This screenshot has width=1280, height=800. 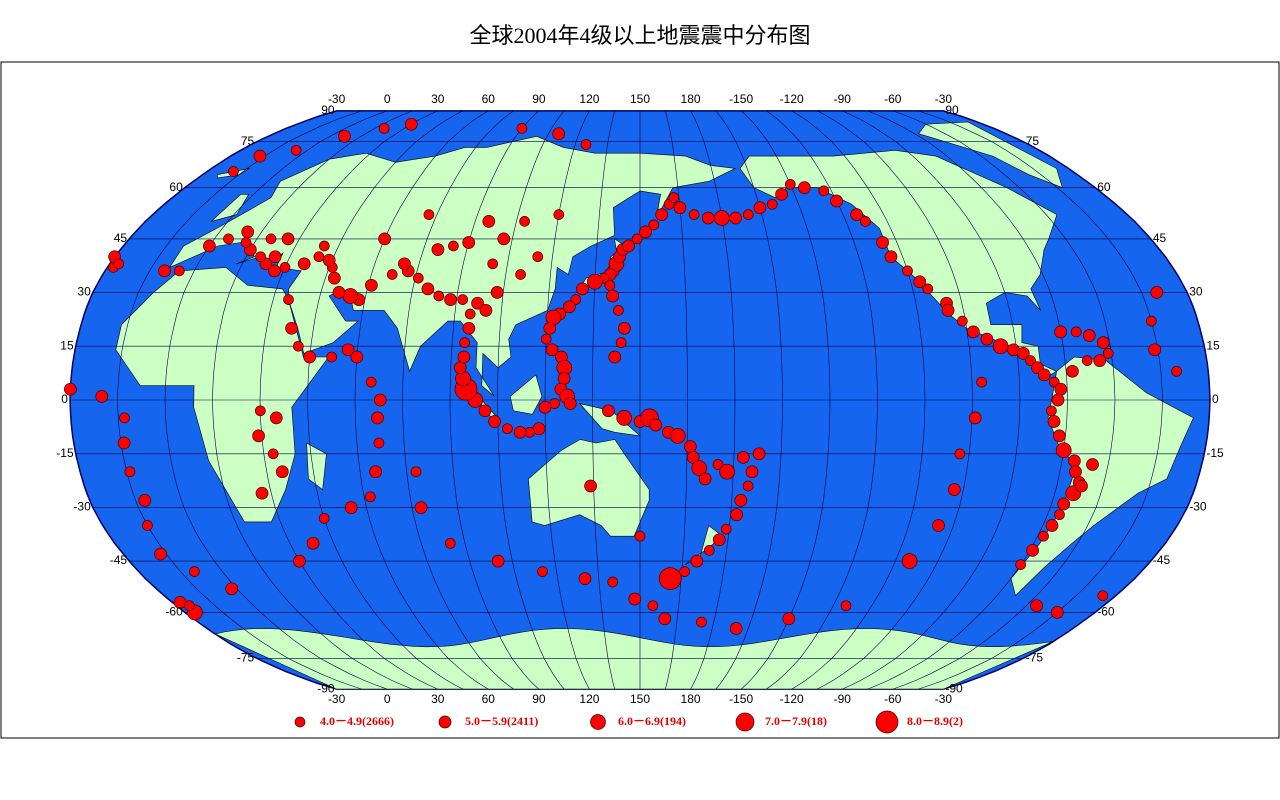 I want to click on lat-label-left: 0, so click(x=64, y=399).